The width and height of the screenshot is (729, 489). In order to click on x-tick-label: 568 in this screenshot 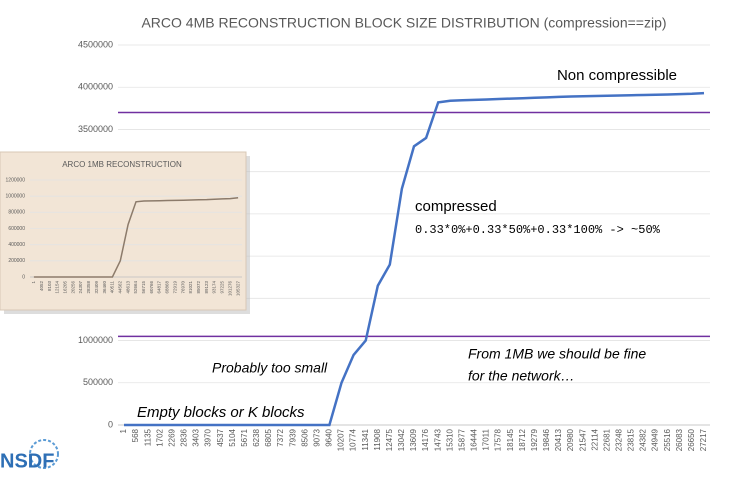, I will do `click(135, 435)`.